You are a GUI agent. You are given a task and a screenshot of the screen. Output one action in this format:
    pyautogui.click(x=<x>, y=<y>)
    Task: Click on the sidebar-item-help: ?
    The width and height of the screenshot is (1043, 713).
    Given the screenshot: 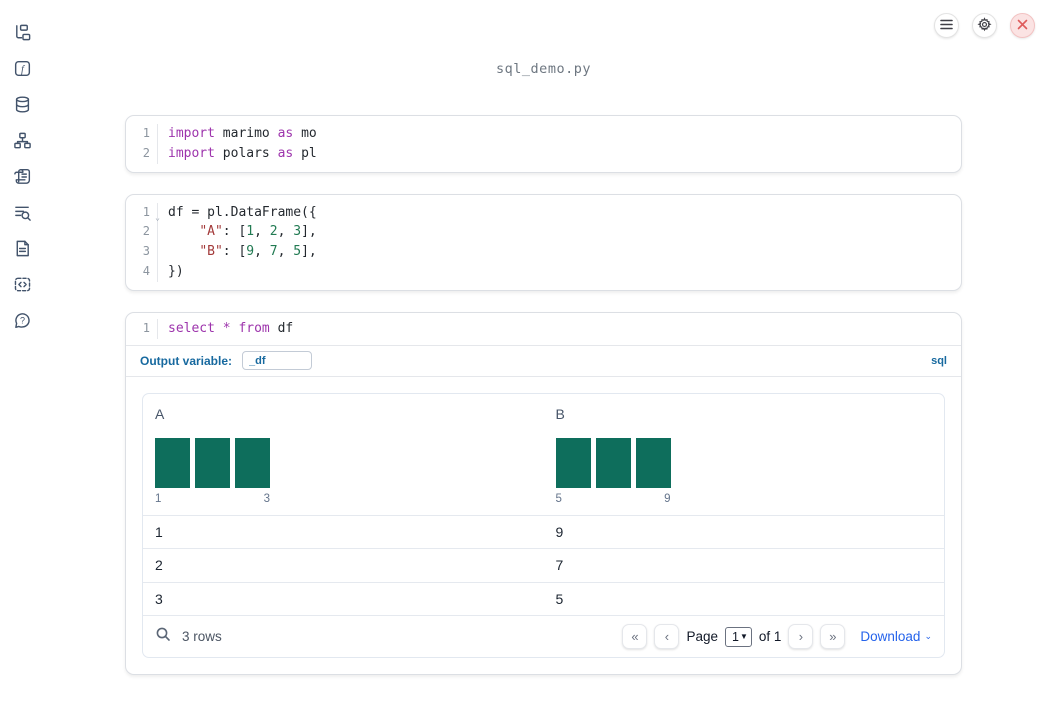 What is the action you would take?
    pyautogui.click(x=22, y=321)
    